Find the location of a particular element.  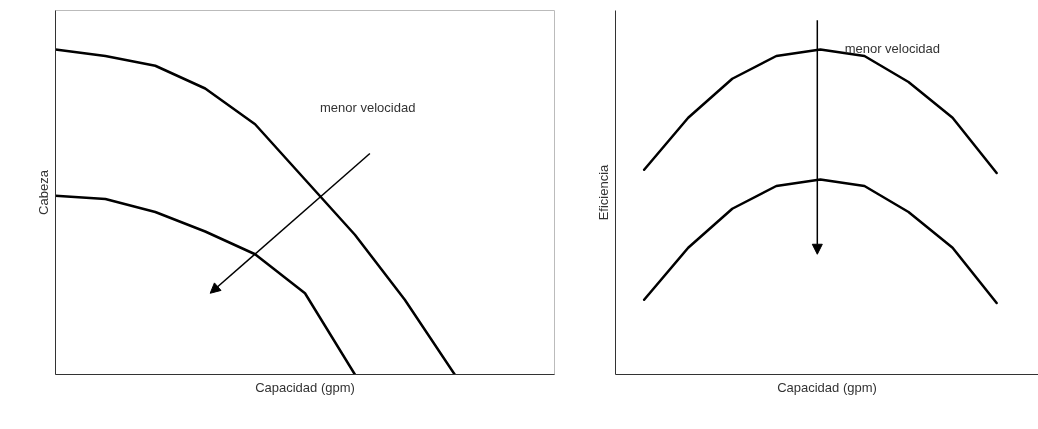

y-axis-title: Eficiencia is located at coordinates (603, 192).